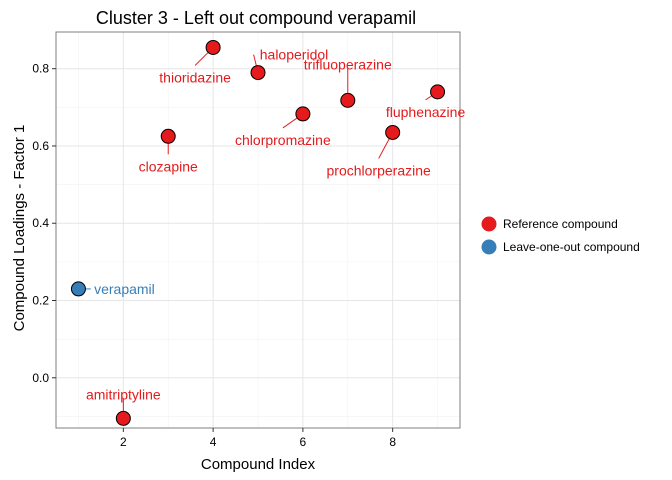  What do you see at coordinates (40, 223) in the screenshot?
I see `y-tick-label: 0.4` at bounding box center [40, 223].